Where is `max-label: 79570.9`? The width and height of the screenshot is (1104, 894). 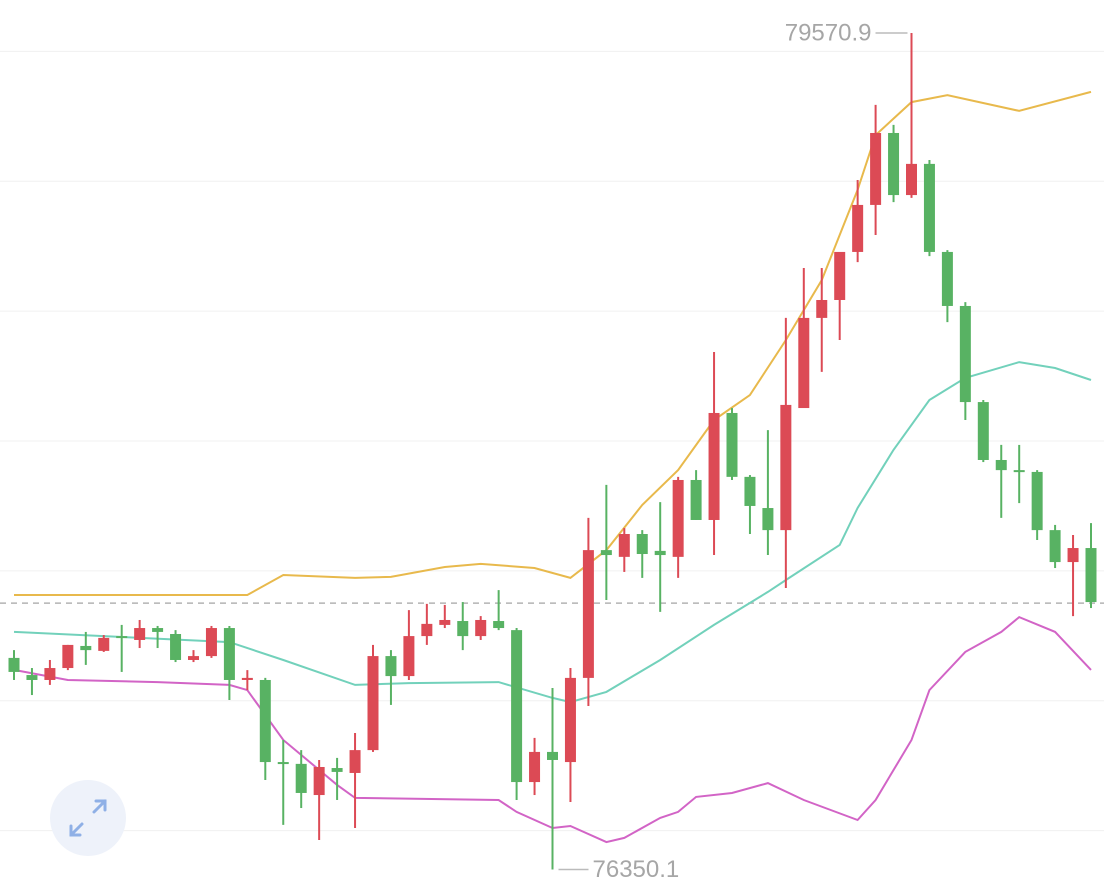 max-label: 79570.9 is located at coordinates (828, 32).